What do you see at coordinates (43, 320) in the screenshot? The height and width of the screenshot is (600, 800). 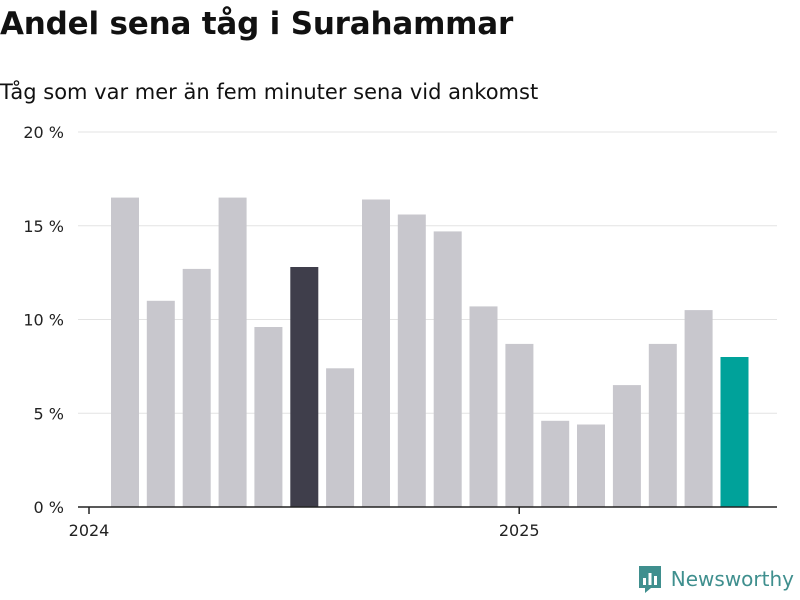 I see `y-tick-label: 10 %` at bounding box center [43, 320].